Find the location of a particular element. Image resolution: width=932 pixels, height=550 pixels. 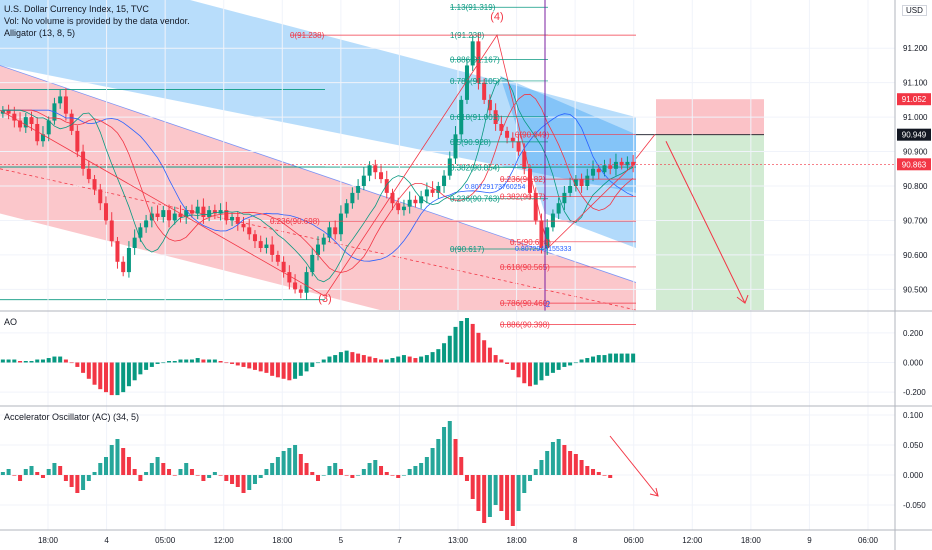

price-badge is located at coordinates (914, 134).